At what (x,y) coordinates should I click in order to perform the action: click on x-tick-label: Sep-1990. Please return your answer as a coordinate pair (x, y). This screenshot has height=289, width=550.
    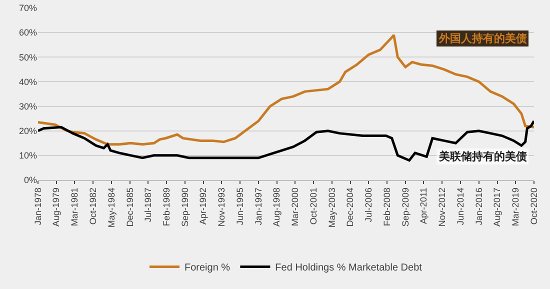
    Looking at the image, I should click on (185, 207).